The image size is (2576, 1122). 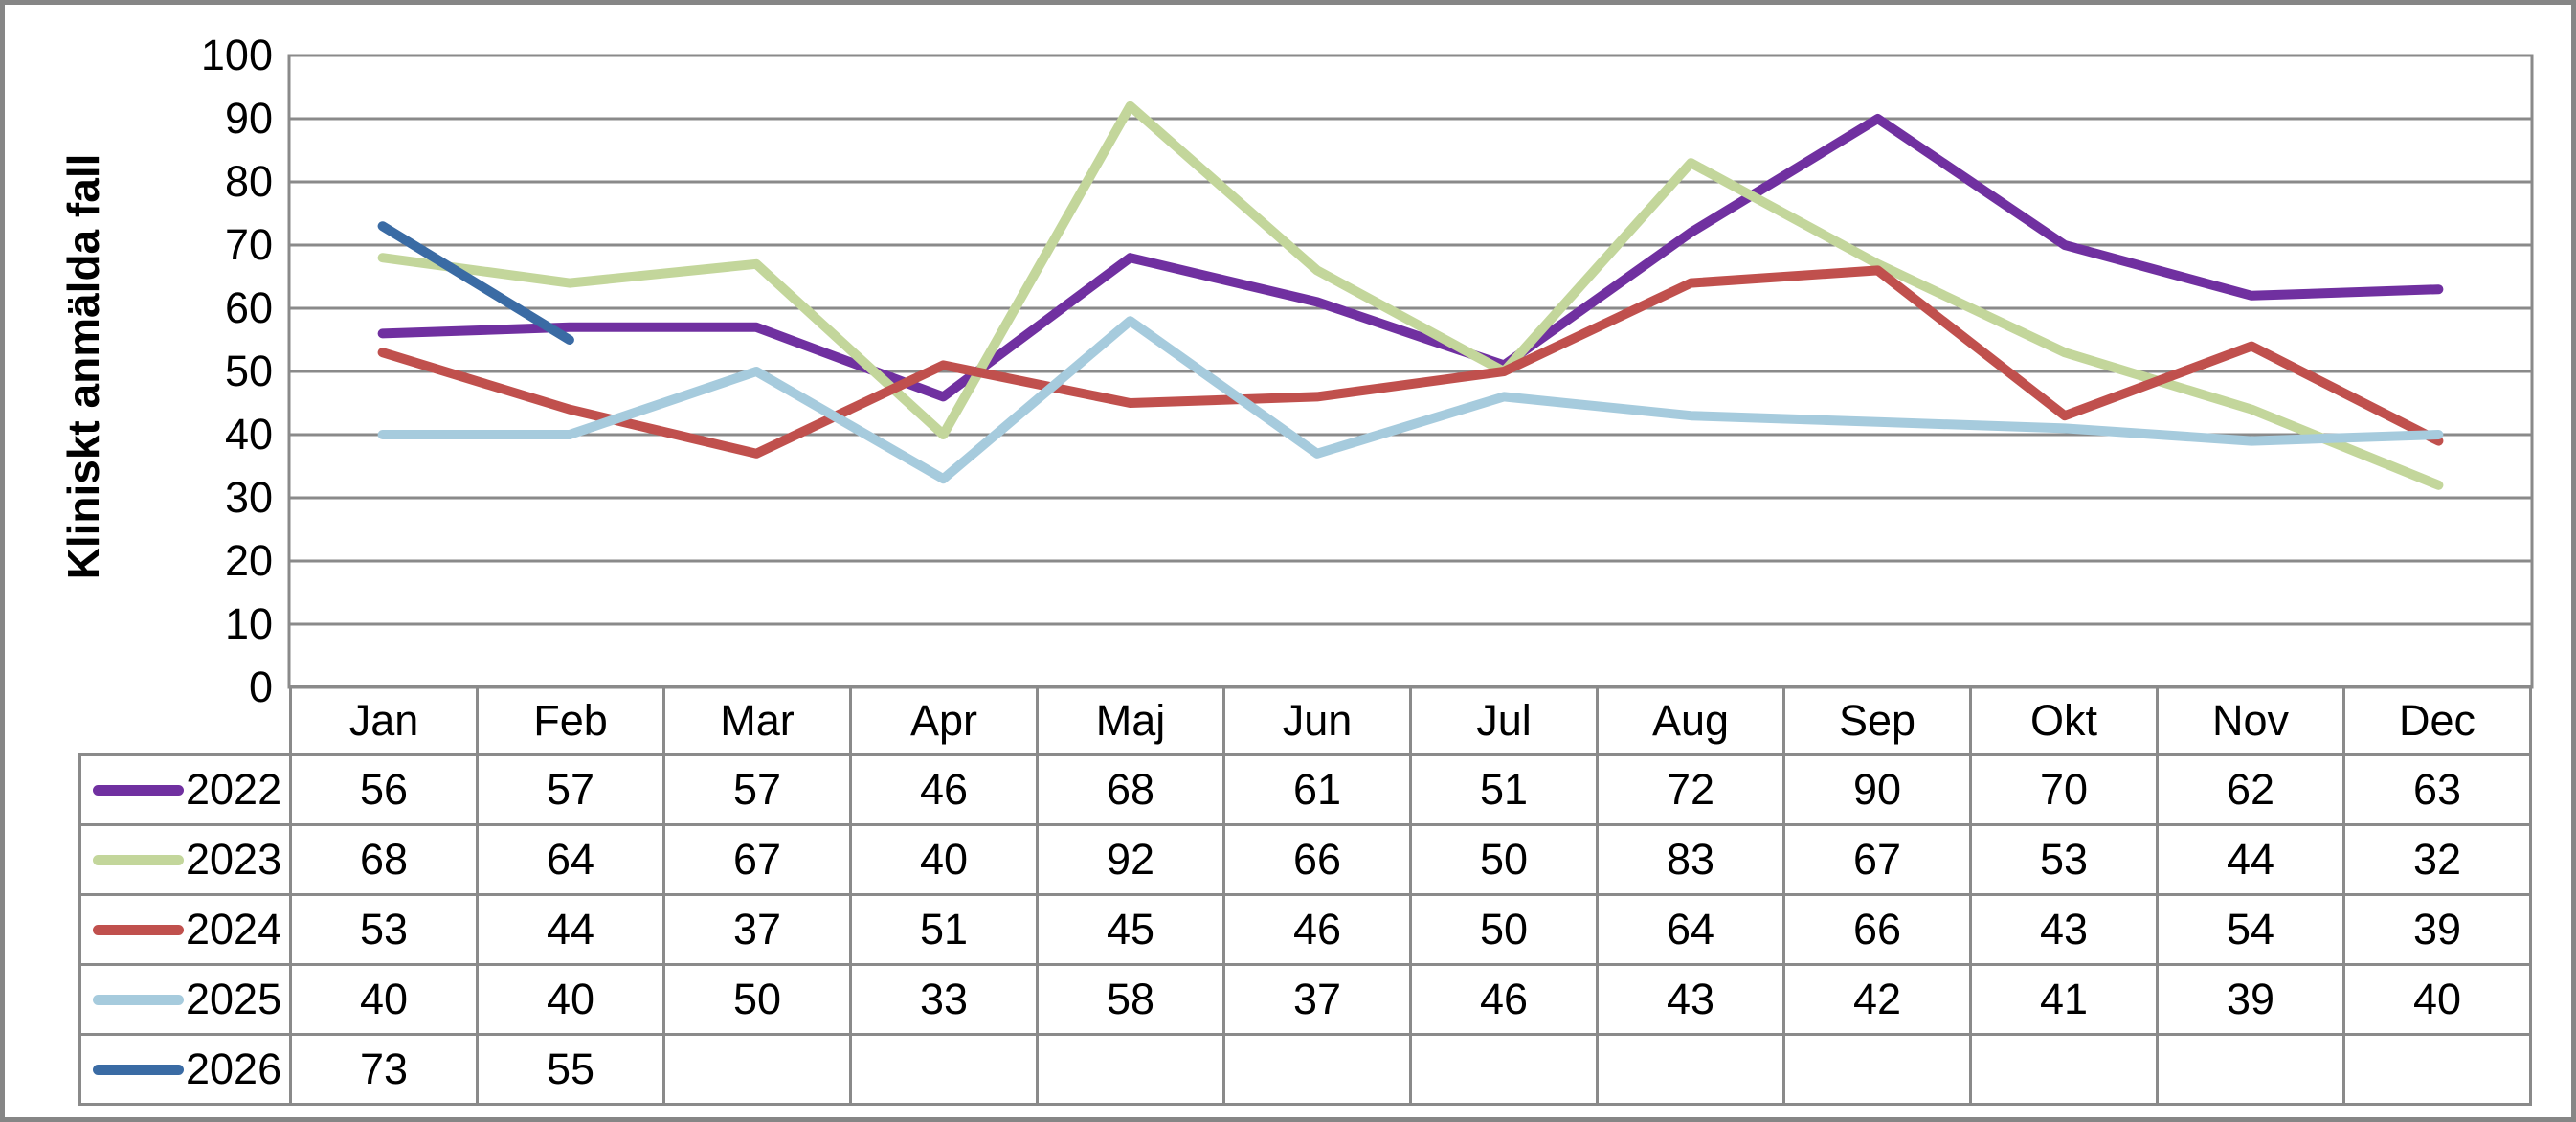 I want to click on series-line-2025, so click(x=1410, y=400).